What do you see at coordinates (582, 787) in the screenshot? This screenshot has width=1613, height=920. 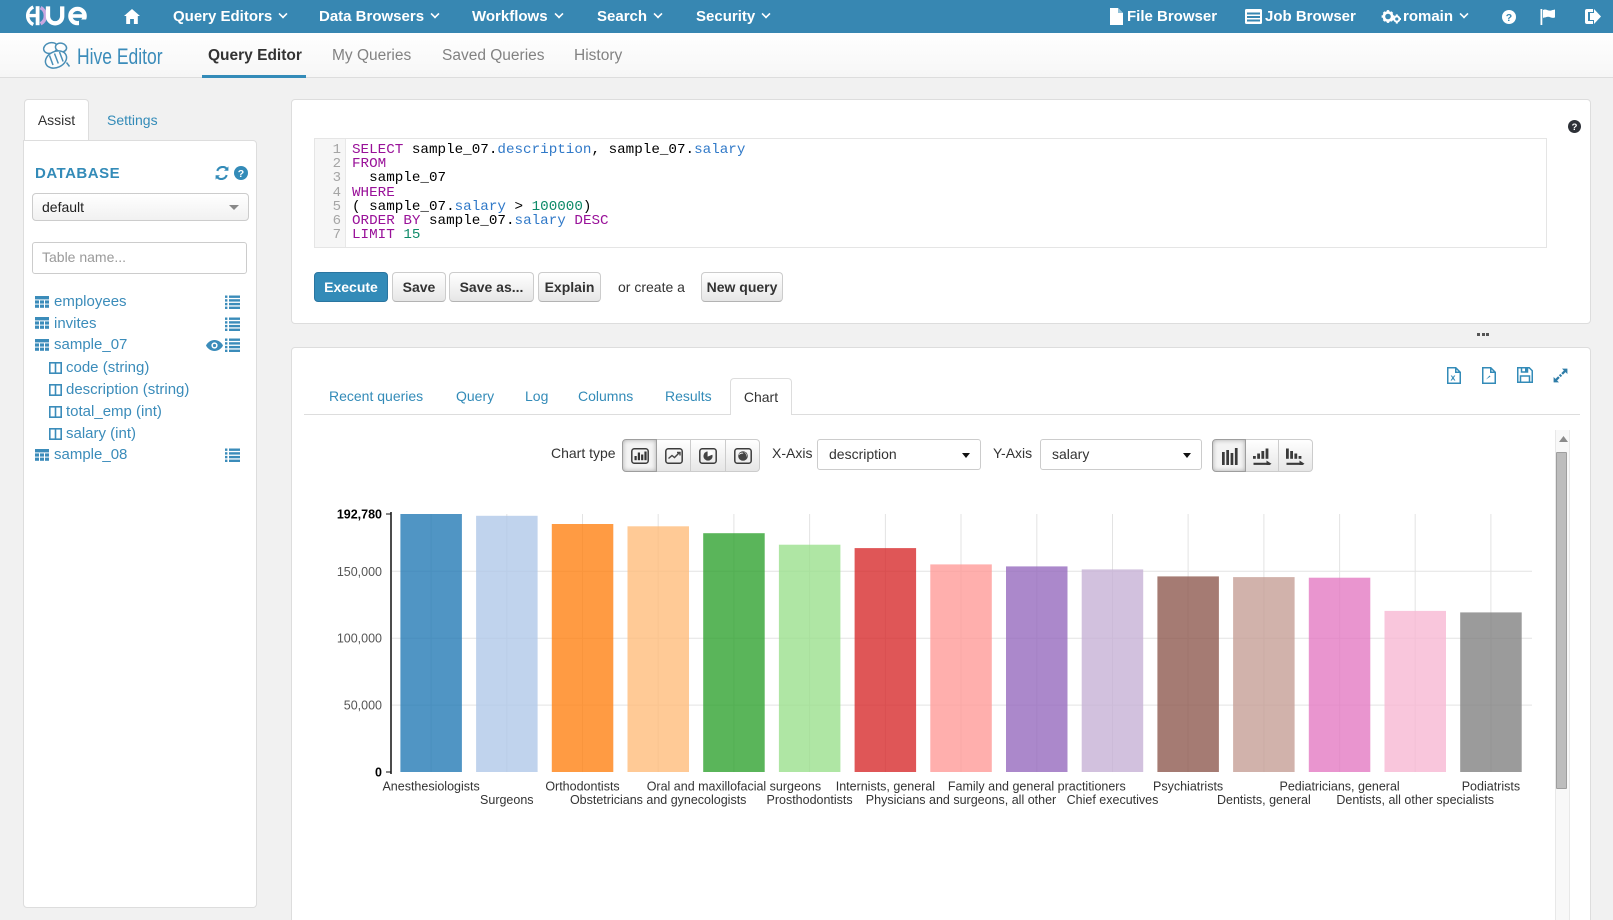 I see `svg-text: Orthodontists` at bounding box center [582, 787].